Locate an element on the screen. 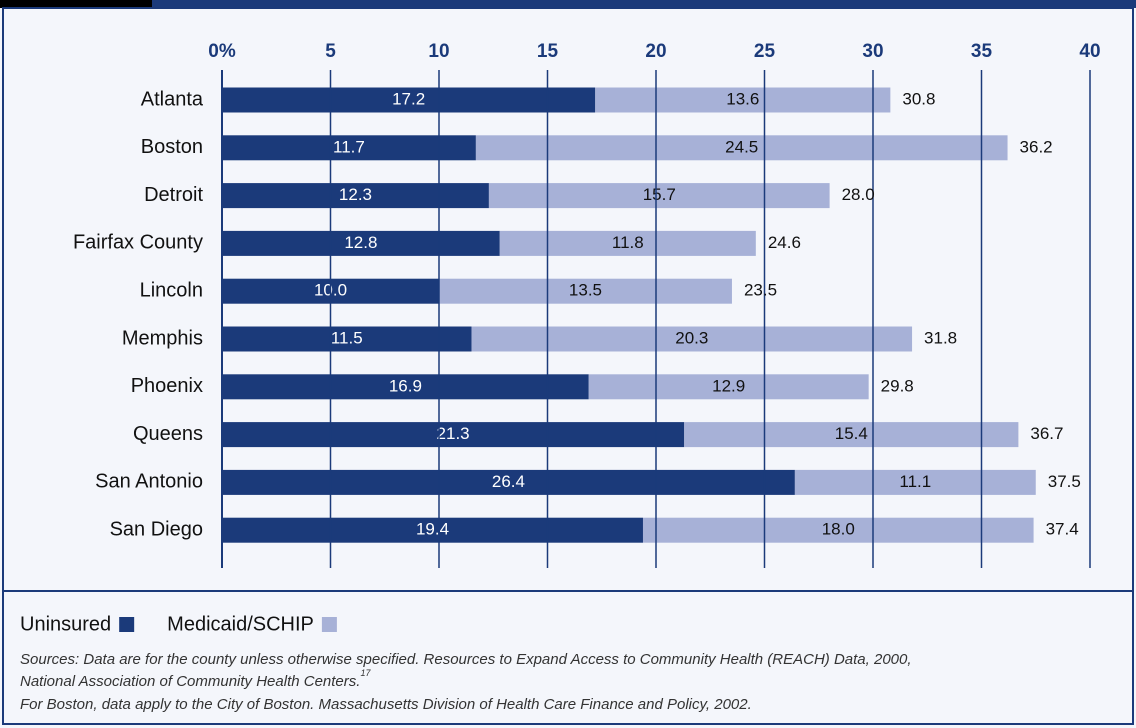  segment-label: 26.4 is located at coordinates (508, 481).